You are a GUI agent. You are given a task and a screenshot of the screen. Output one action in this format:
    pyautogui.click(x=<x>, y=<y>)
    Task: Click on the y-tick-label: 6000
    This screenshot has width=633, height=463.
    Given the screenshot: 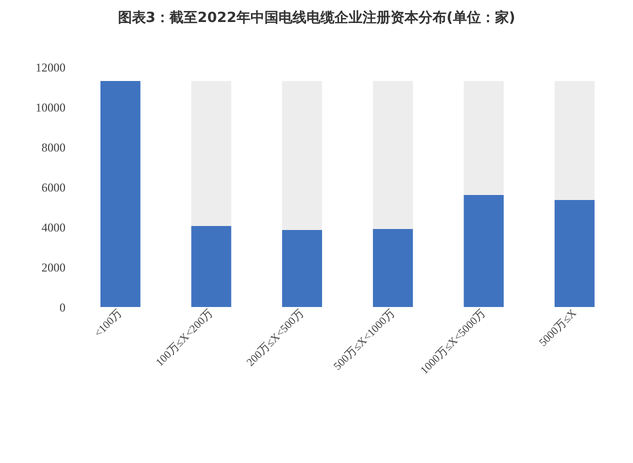 What is the action you would take?
    pyautogui.click(x=54, y=187)
    